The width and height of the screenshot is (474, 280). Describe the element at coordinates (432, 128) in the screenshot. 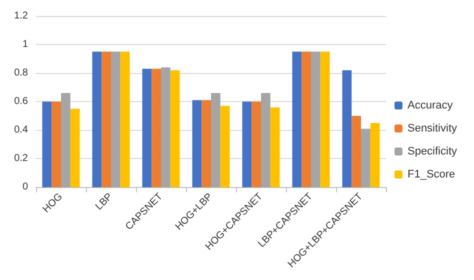

I see `legend-label: Sensitivity` at that location.